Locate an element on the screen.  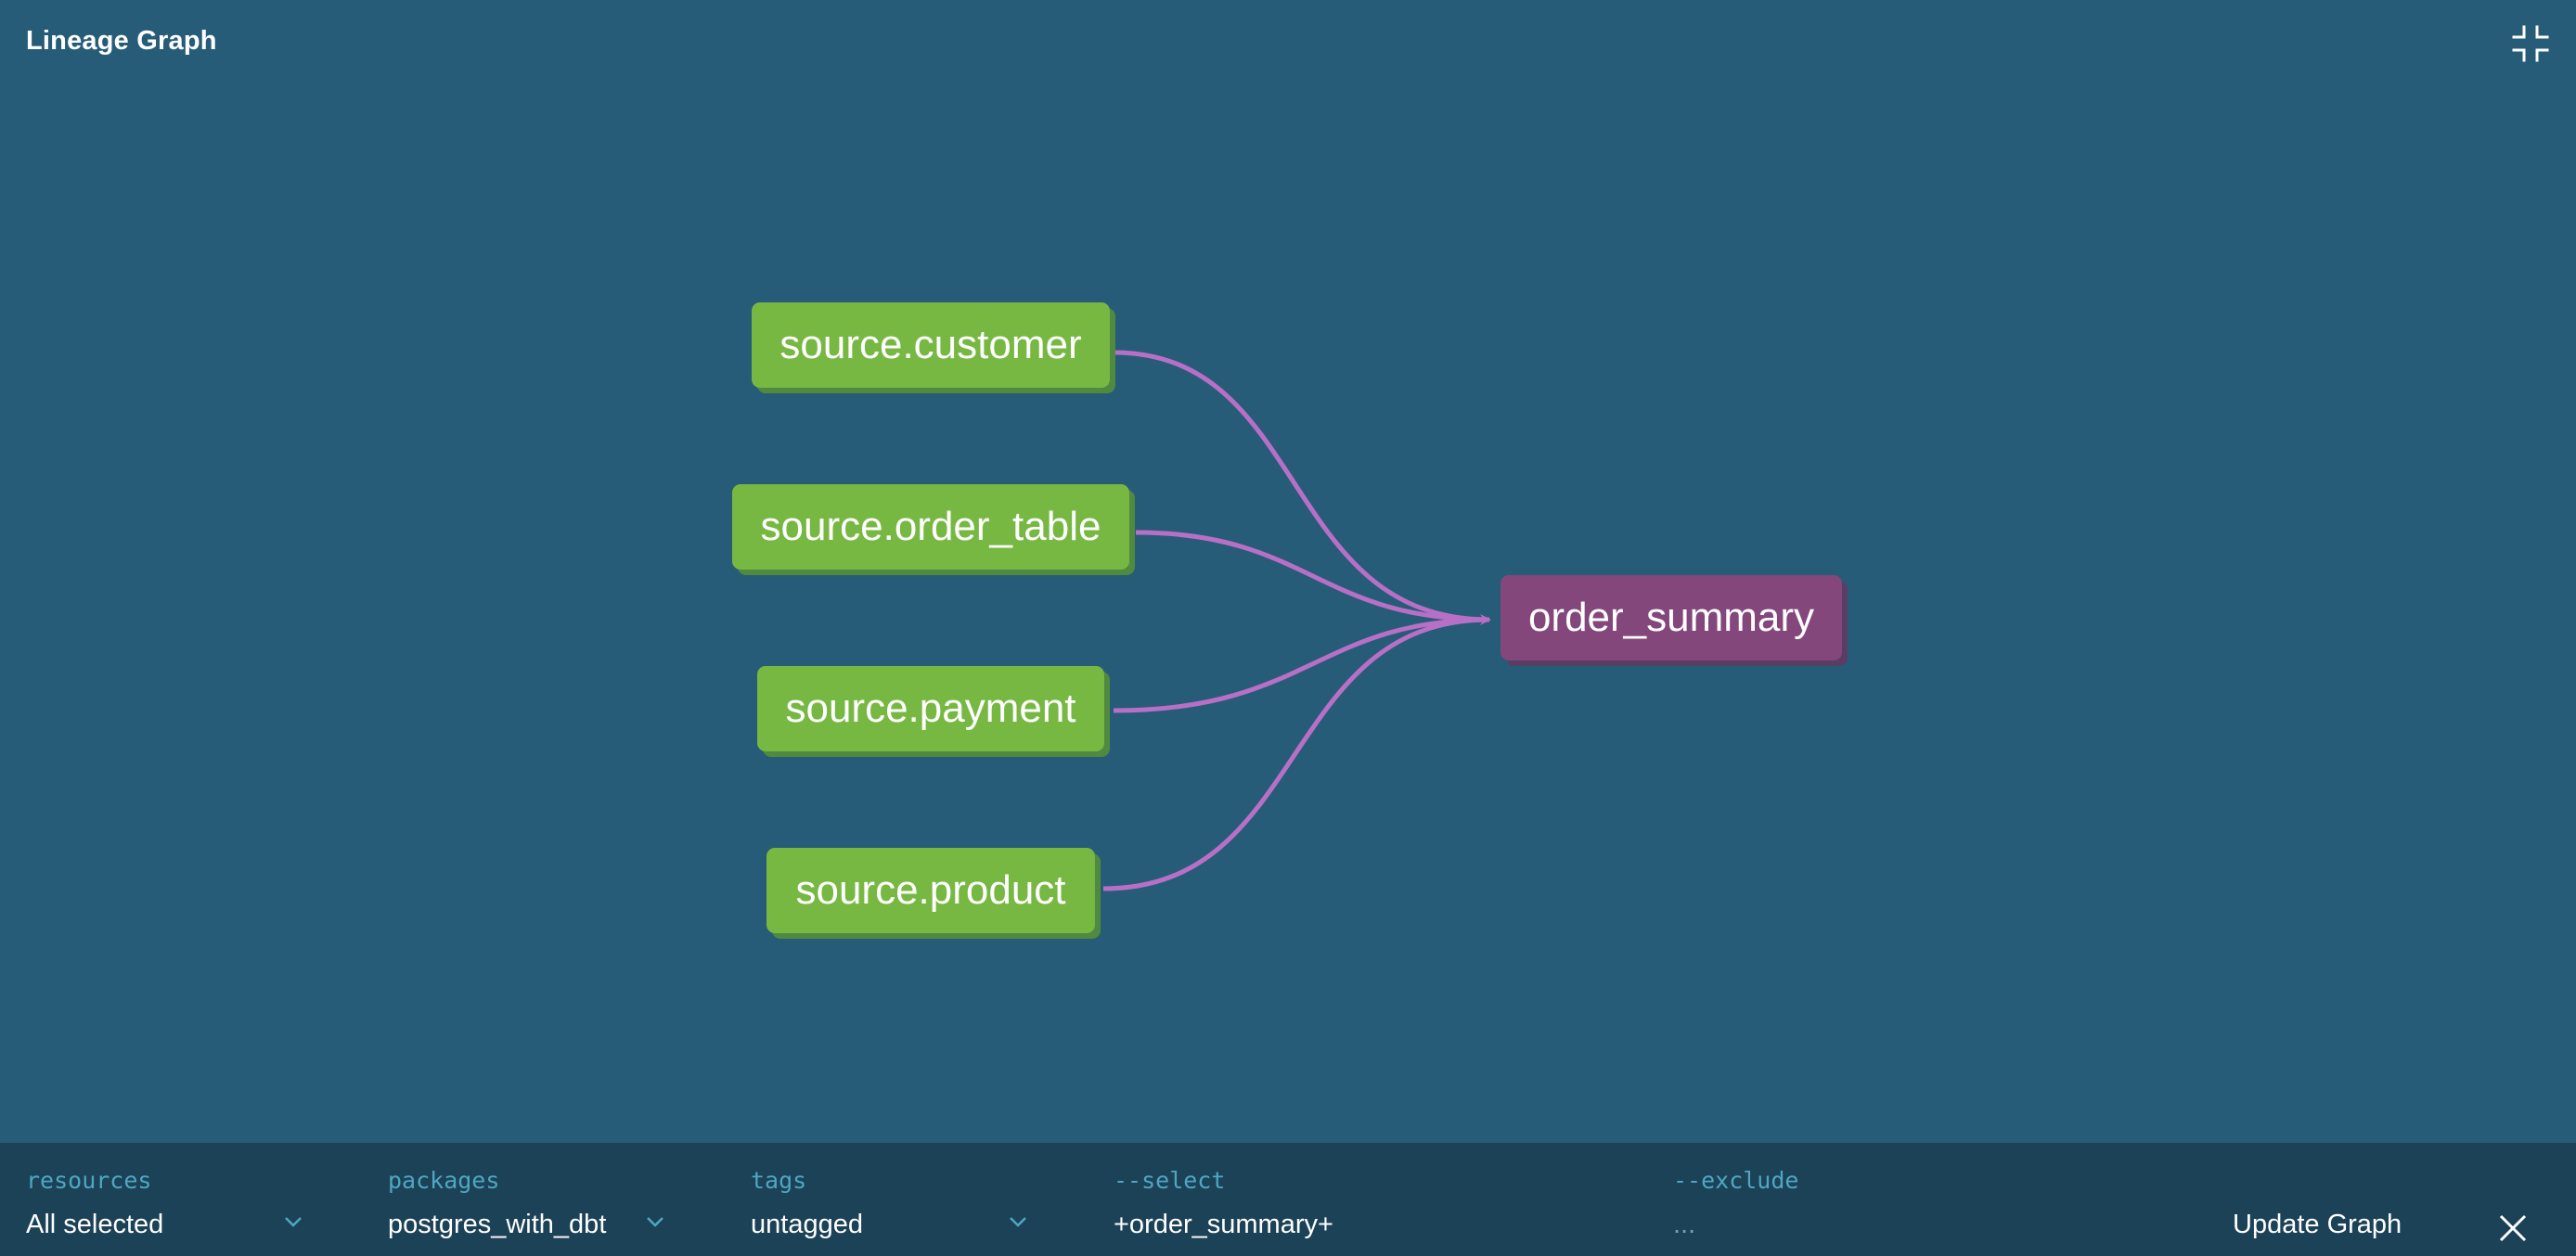
node-source-payment: source.payment is located at coordinates (930, 708).